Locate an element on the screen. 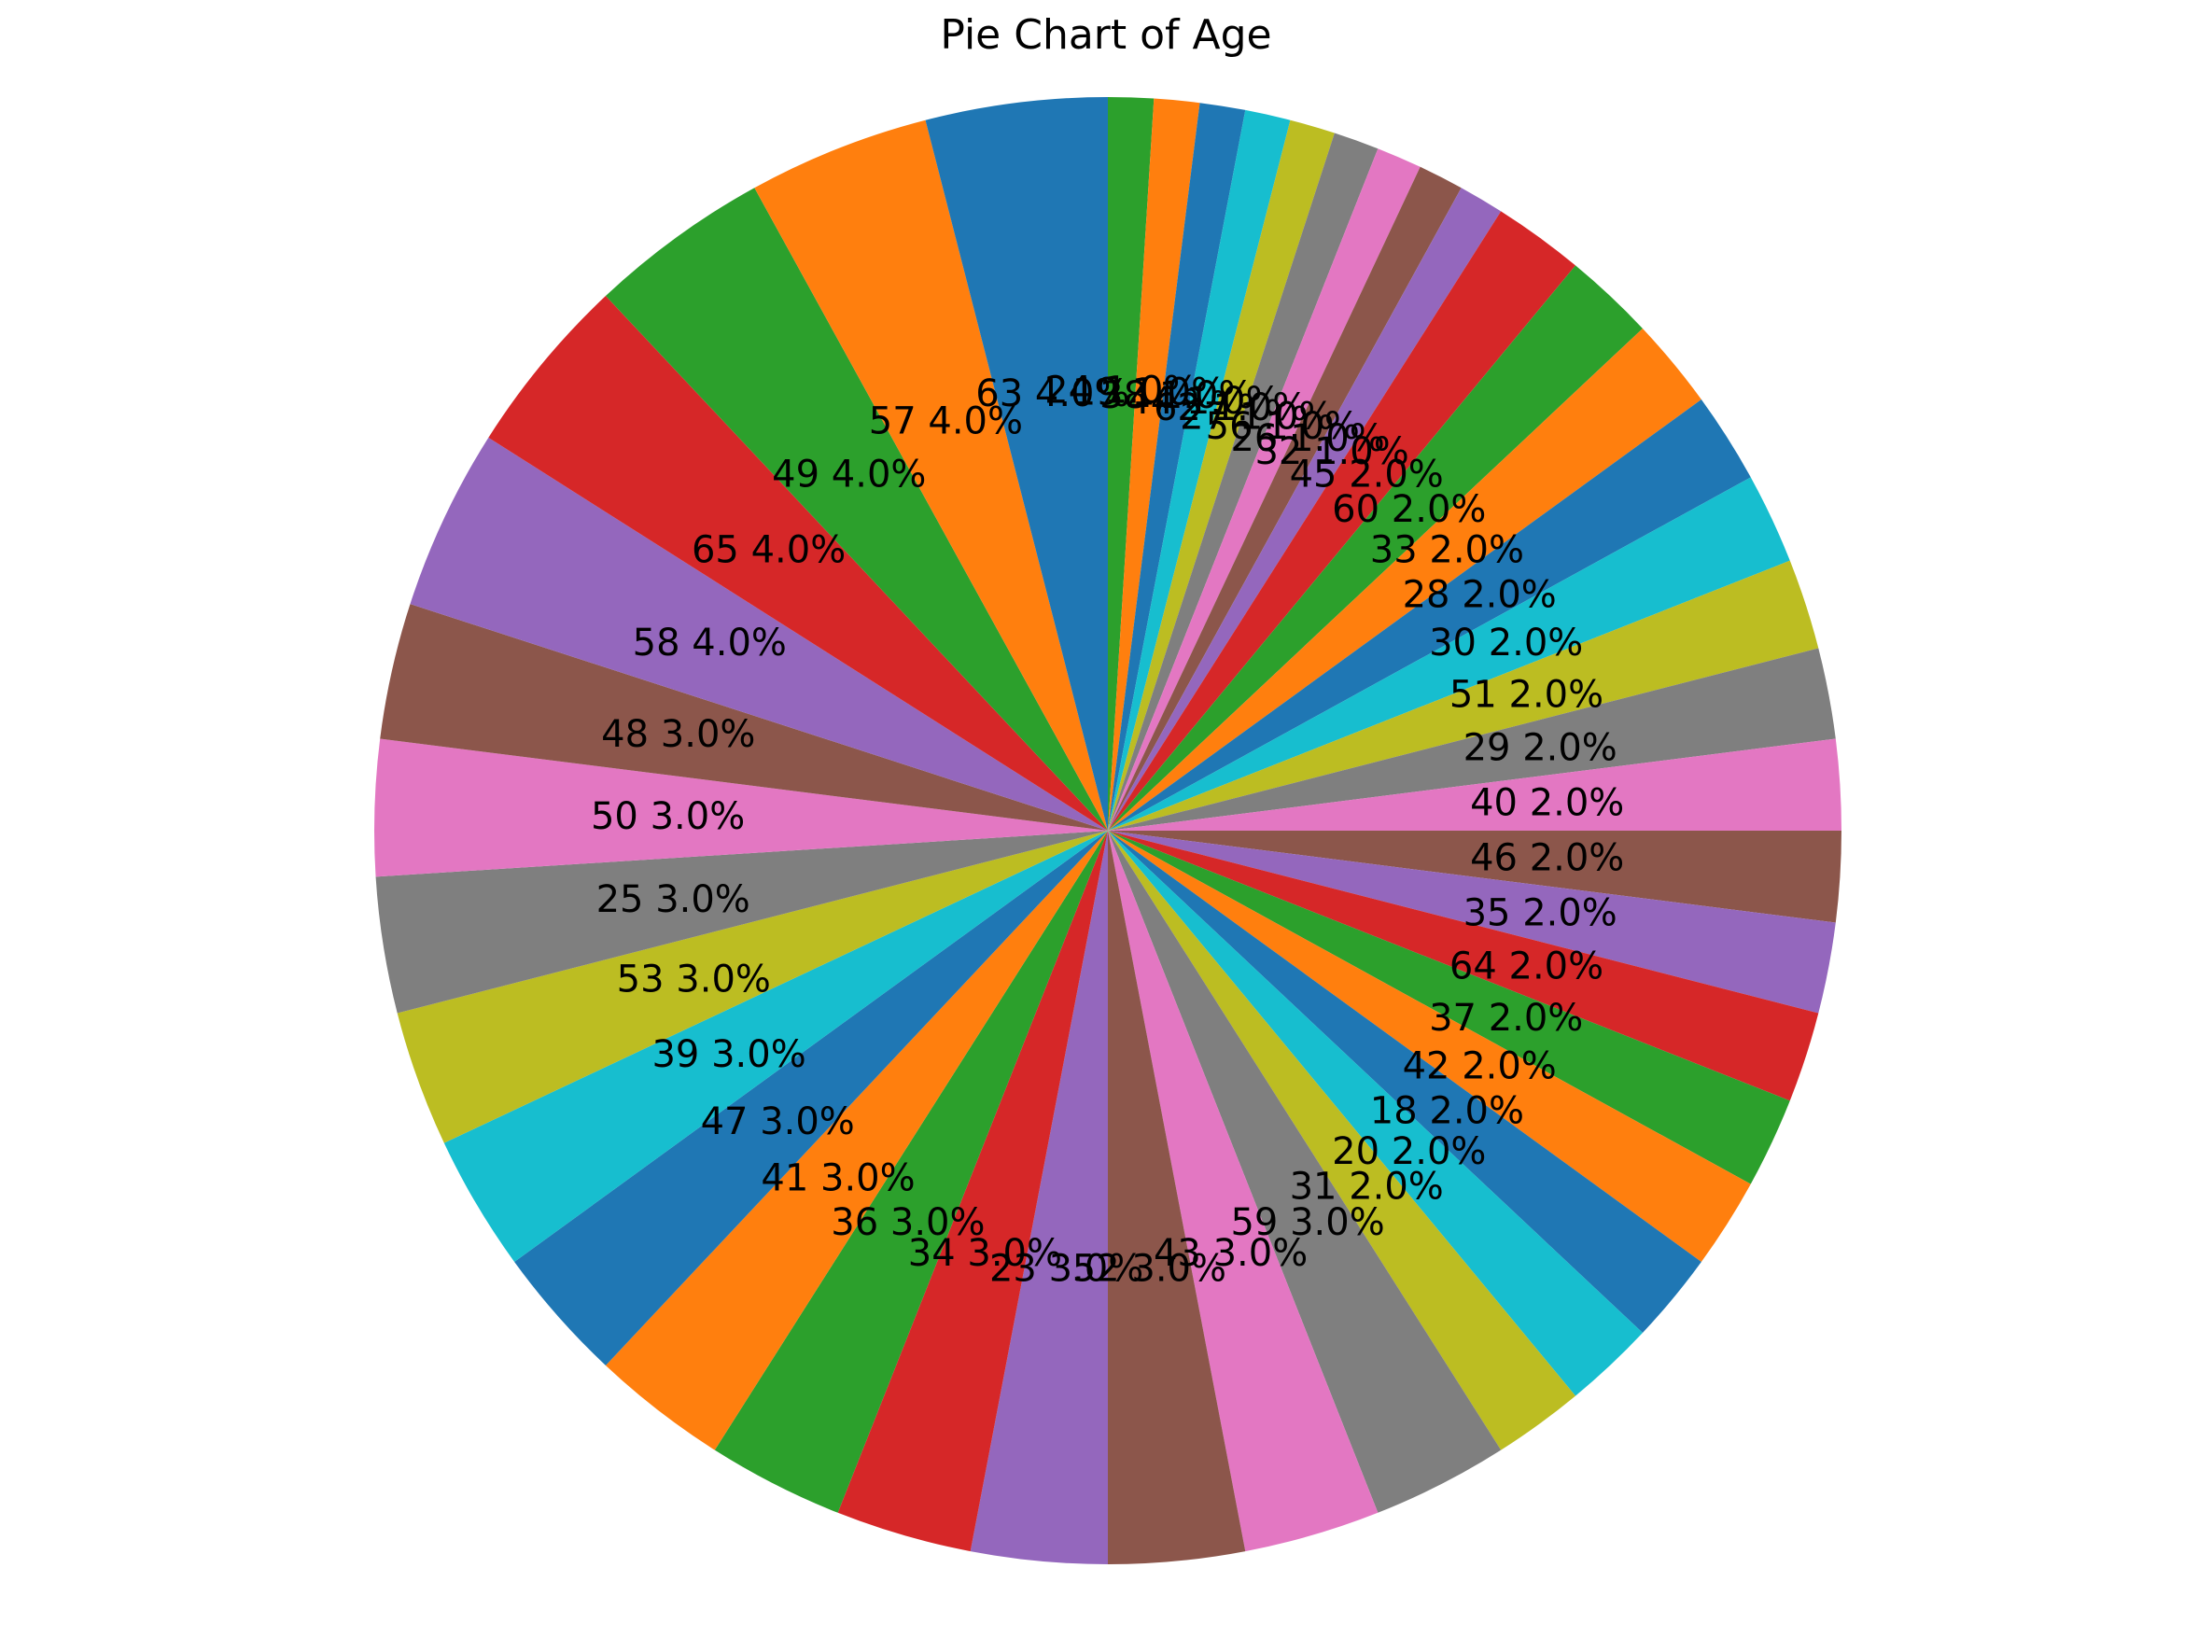  pie-slice-label: 23 3.0% is located at coordinates (1066, 1269).